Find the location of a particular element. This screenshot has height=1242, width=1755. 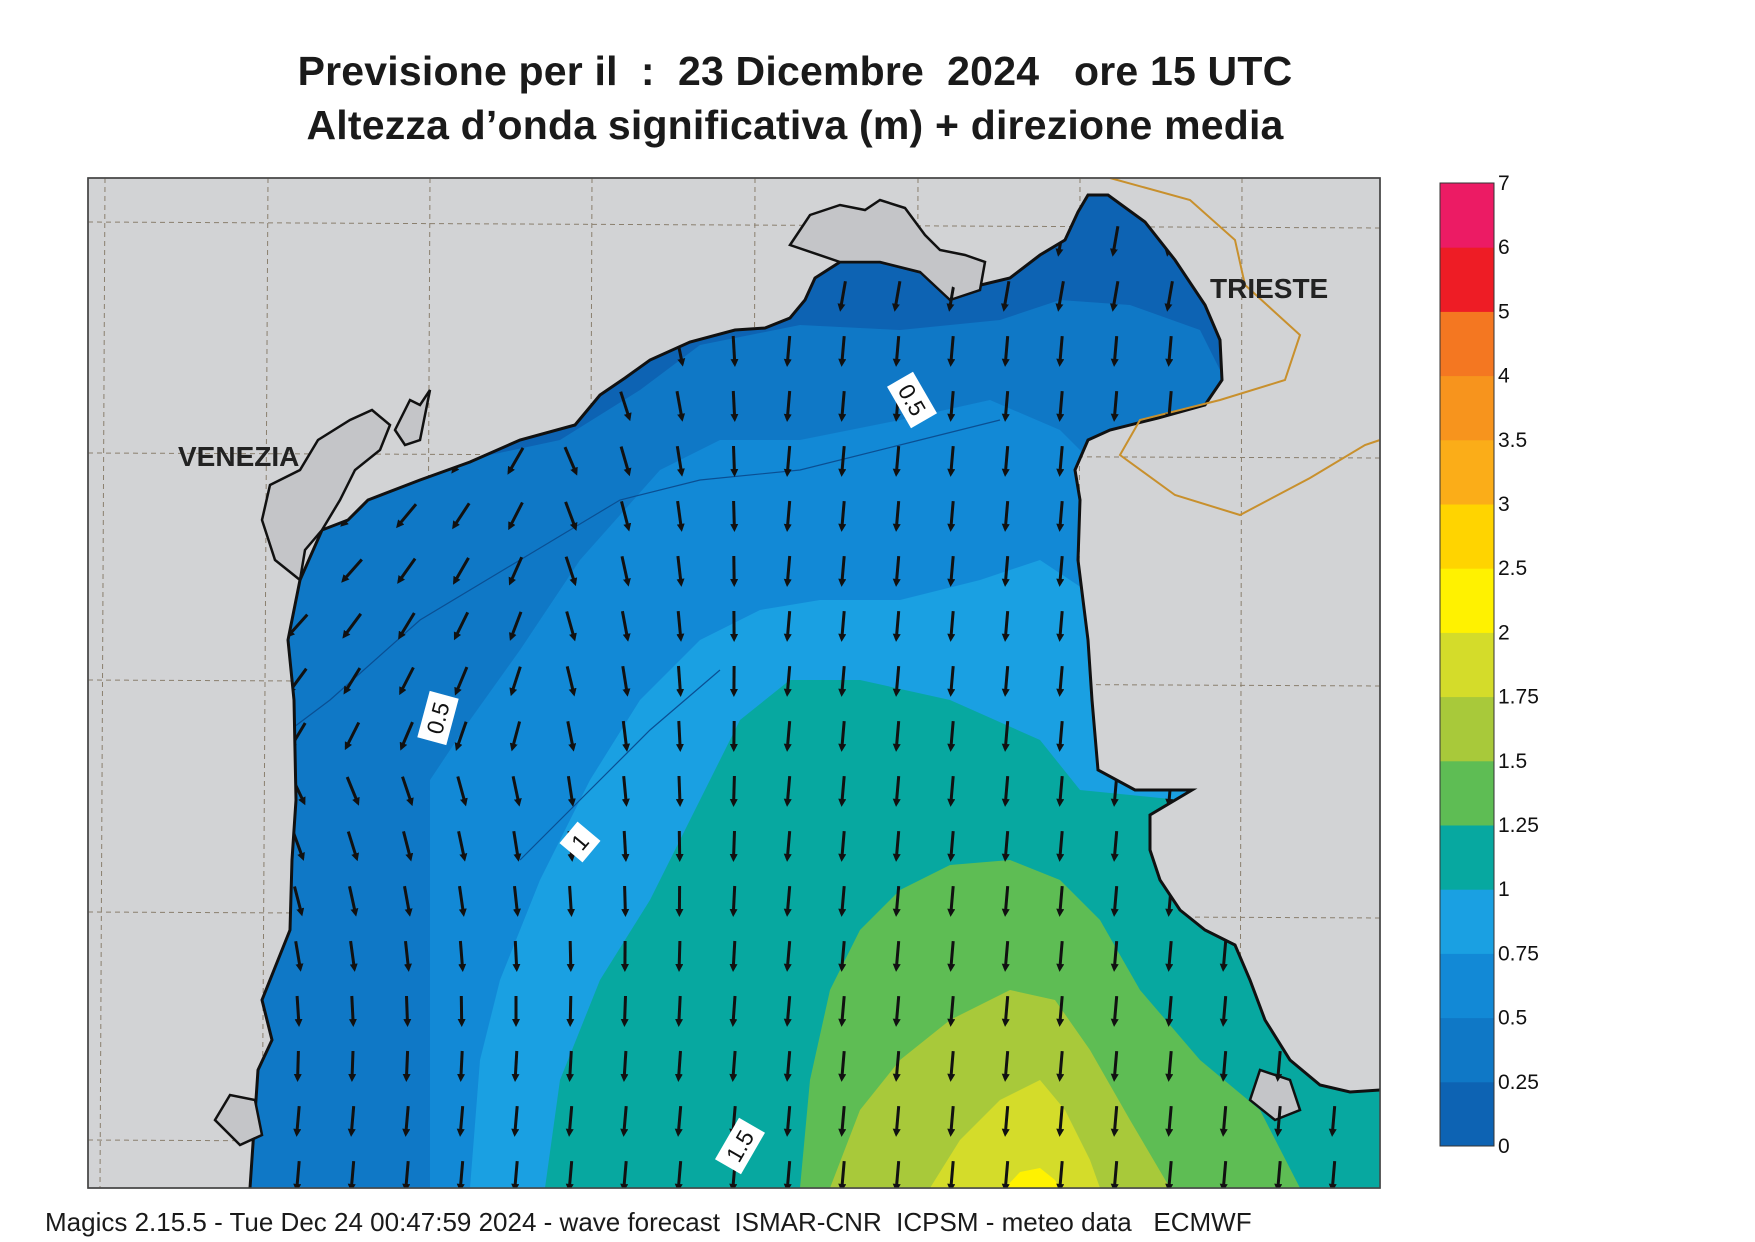

colorbar-tick-label: 2.5 is located at coordinates (1512, 568).